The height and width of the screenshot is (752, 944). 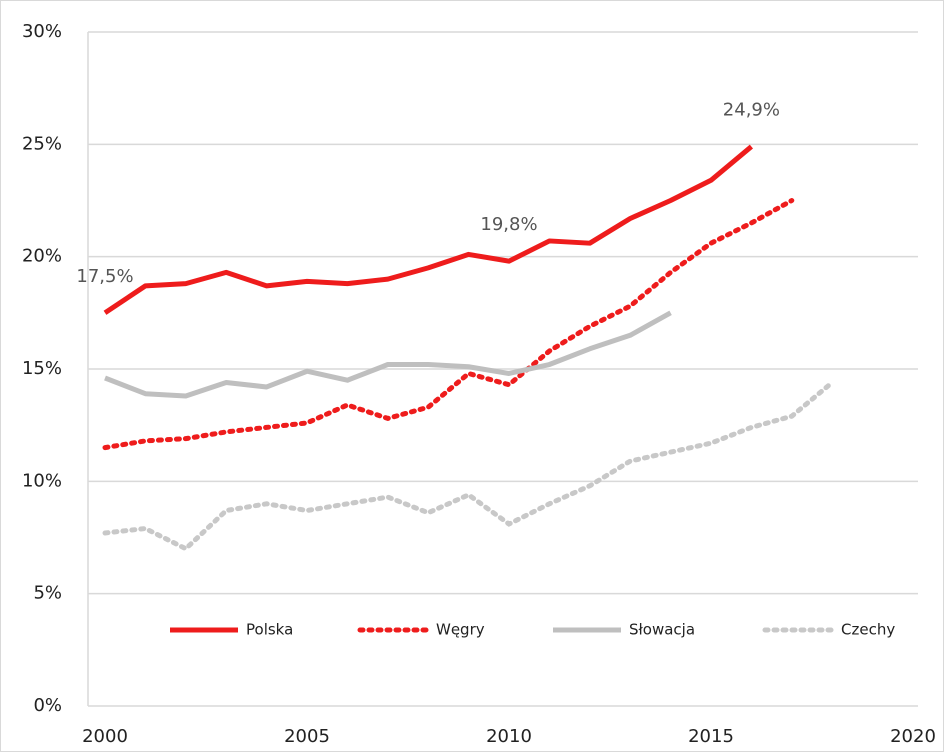 What do you see at coordinates (509, 736) in the screenshot?
I see `x-tick-label: 2010` at bounding box center [509, 736].